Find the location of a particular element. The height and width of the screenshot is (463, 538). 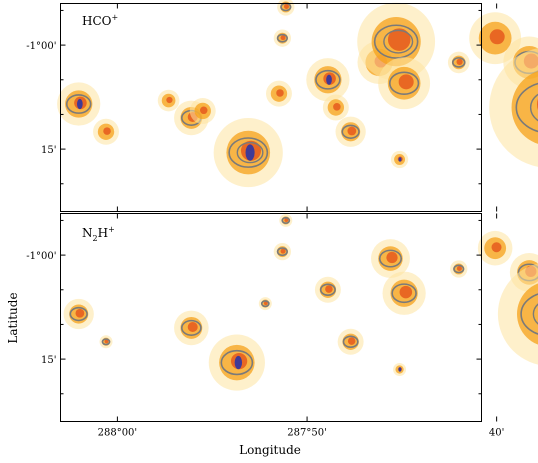

x-axis-title: Longitude is located at coordinates (270, 450).